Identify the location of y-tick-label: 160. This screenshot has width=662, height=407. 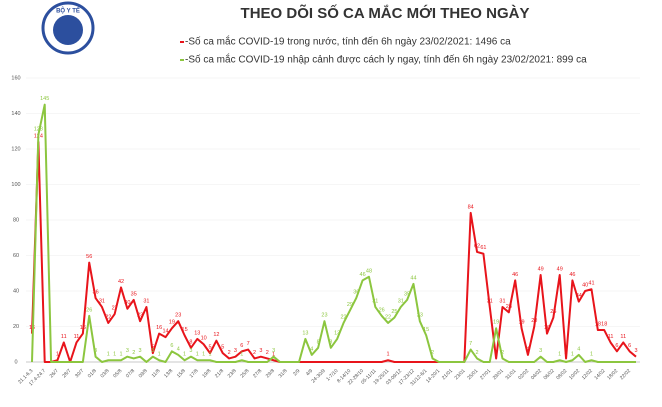
(15, 78).